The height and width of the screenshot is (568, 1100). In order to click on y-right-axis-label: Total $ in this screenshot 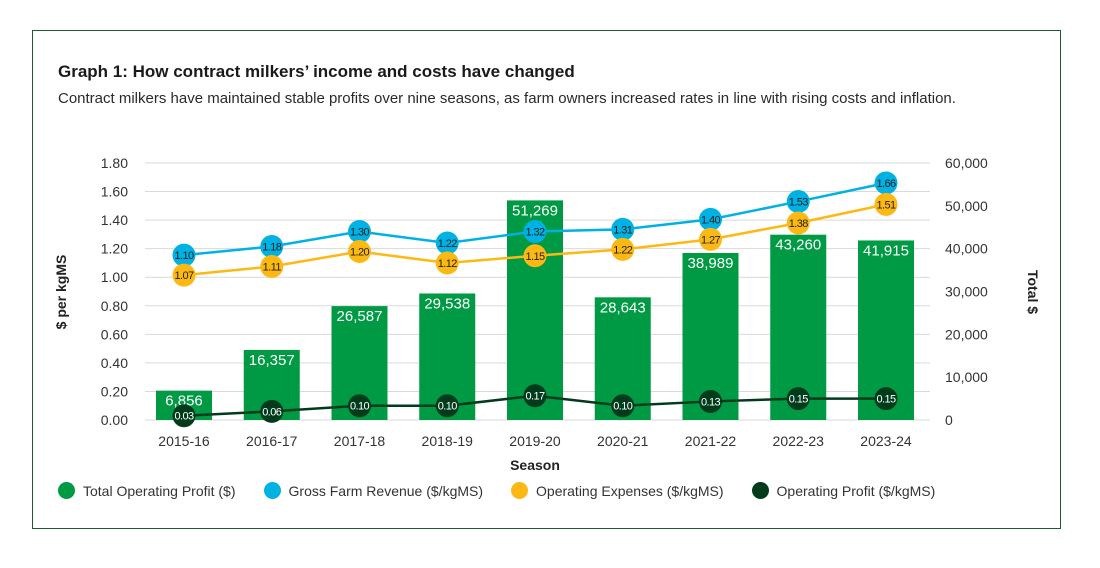, I will do `click(1033, 292)`.